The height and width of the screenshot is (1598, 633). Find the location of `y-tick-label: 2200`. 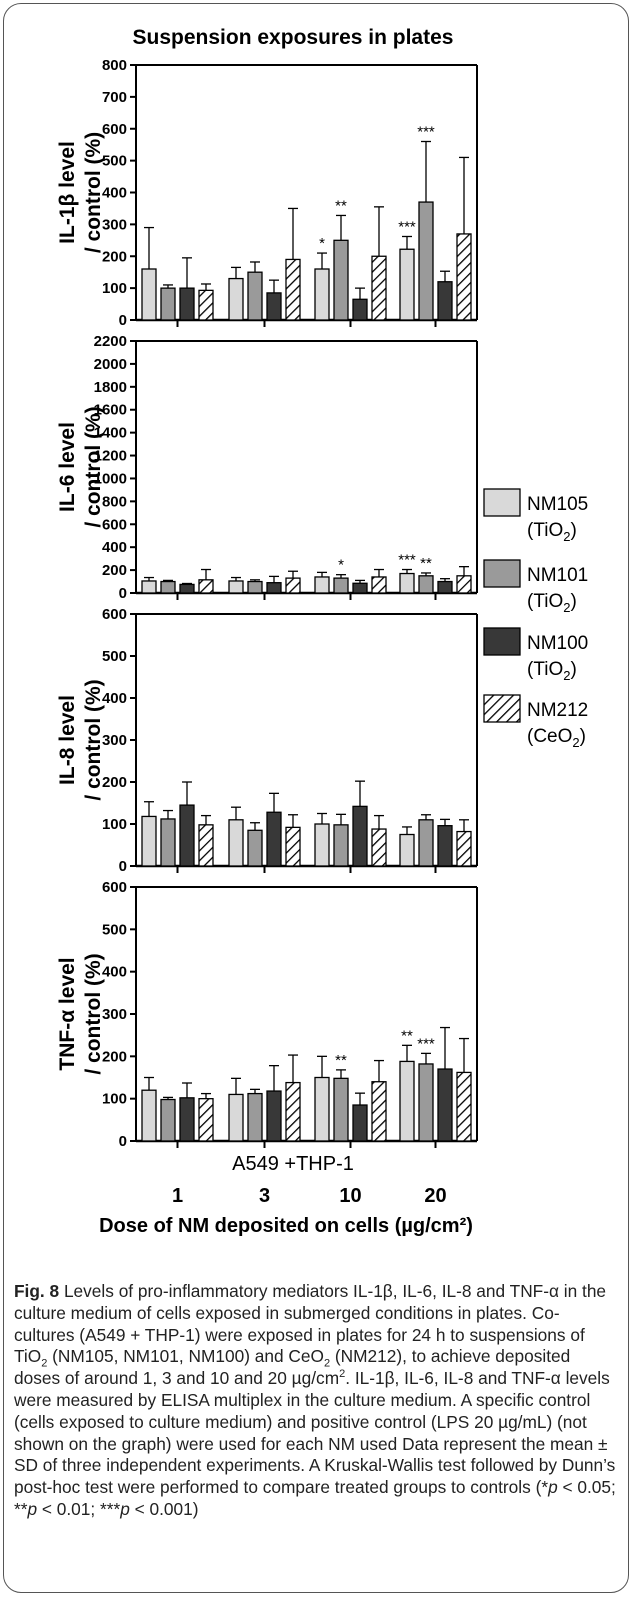

y-tick-label: 2200 is located at coordinates (110, 341).